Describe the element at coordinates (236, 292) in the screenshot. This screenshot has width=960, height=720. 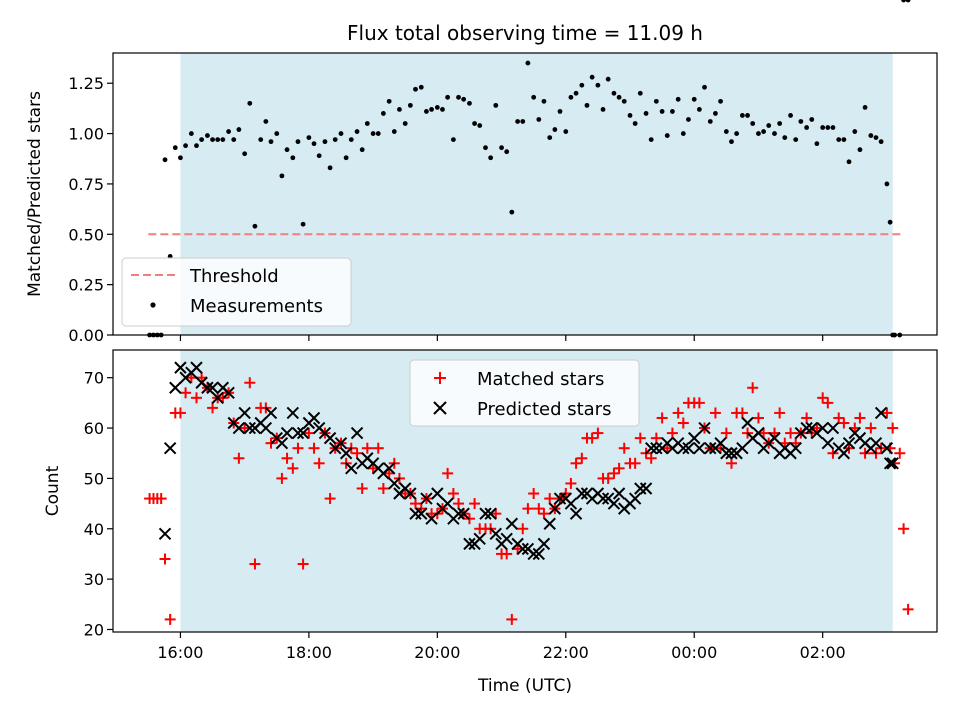
I see `top-legend-box` at that location.